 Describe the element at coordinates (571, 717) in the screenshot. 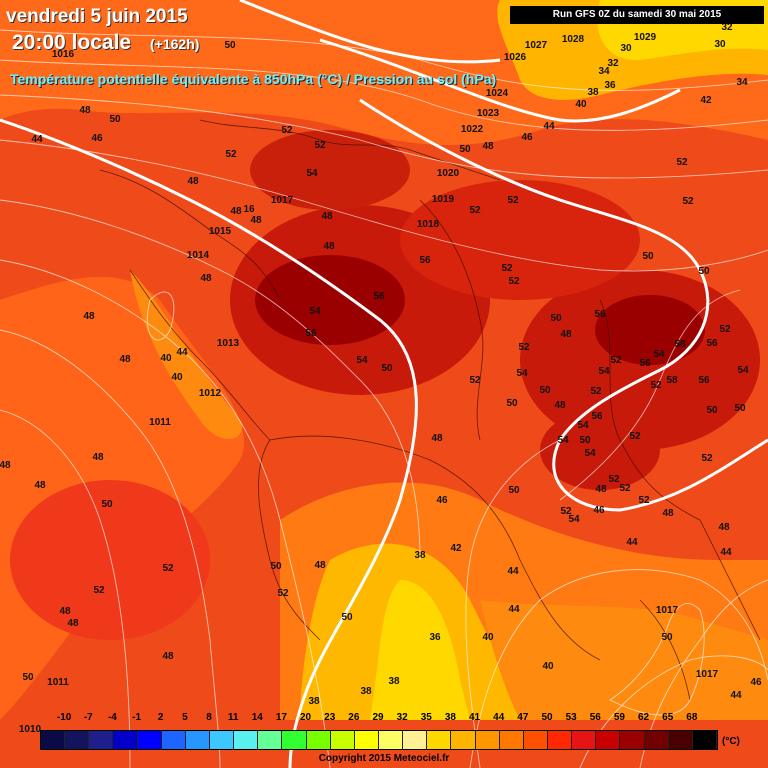

I see `legend-tick-label: 53` at that location.